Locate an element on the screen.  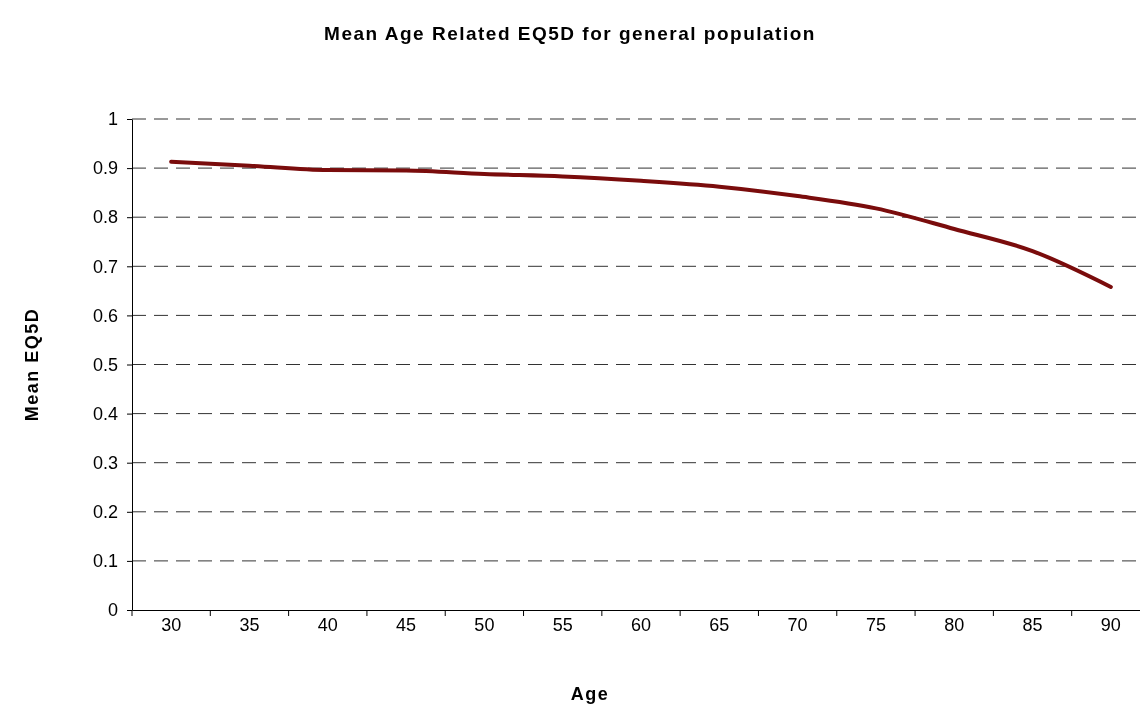
y-tick-label: 0.9 is located at coordinates (105, 168).